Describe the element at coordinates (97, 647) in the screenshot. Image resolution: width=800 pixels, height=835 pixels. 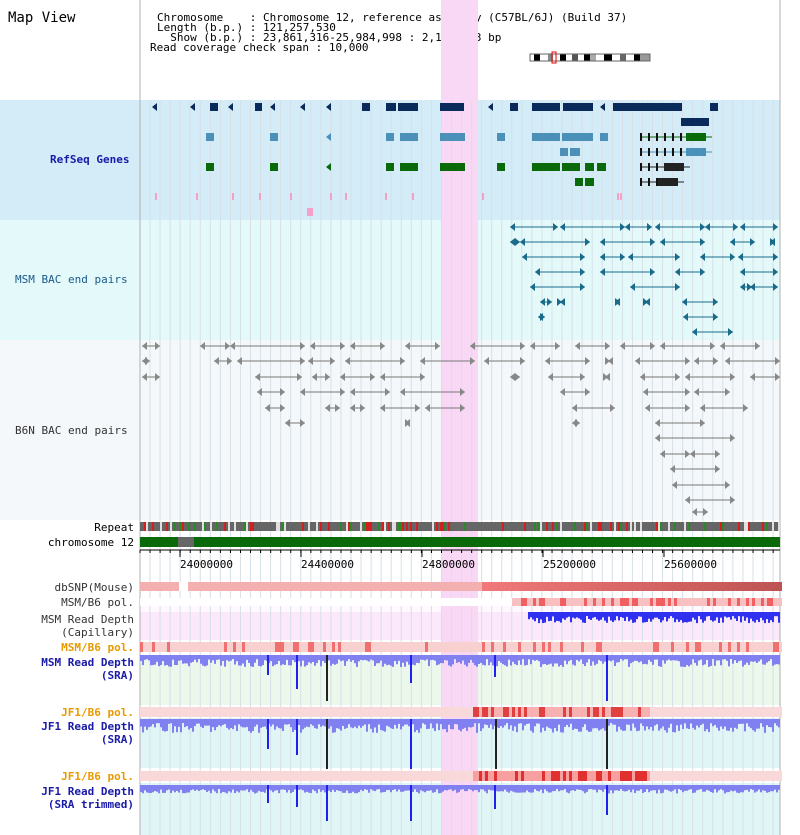
I see `track-label-msm-b6-pol-2: MSM/B6 pol.` at that location.